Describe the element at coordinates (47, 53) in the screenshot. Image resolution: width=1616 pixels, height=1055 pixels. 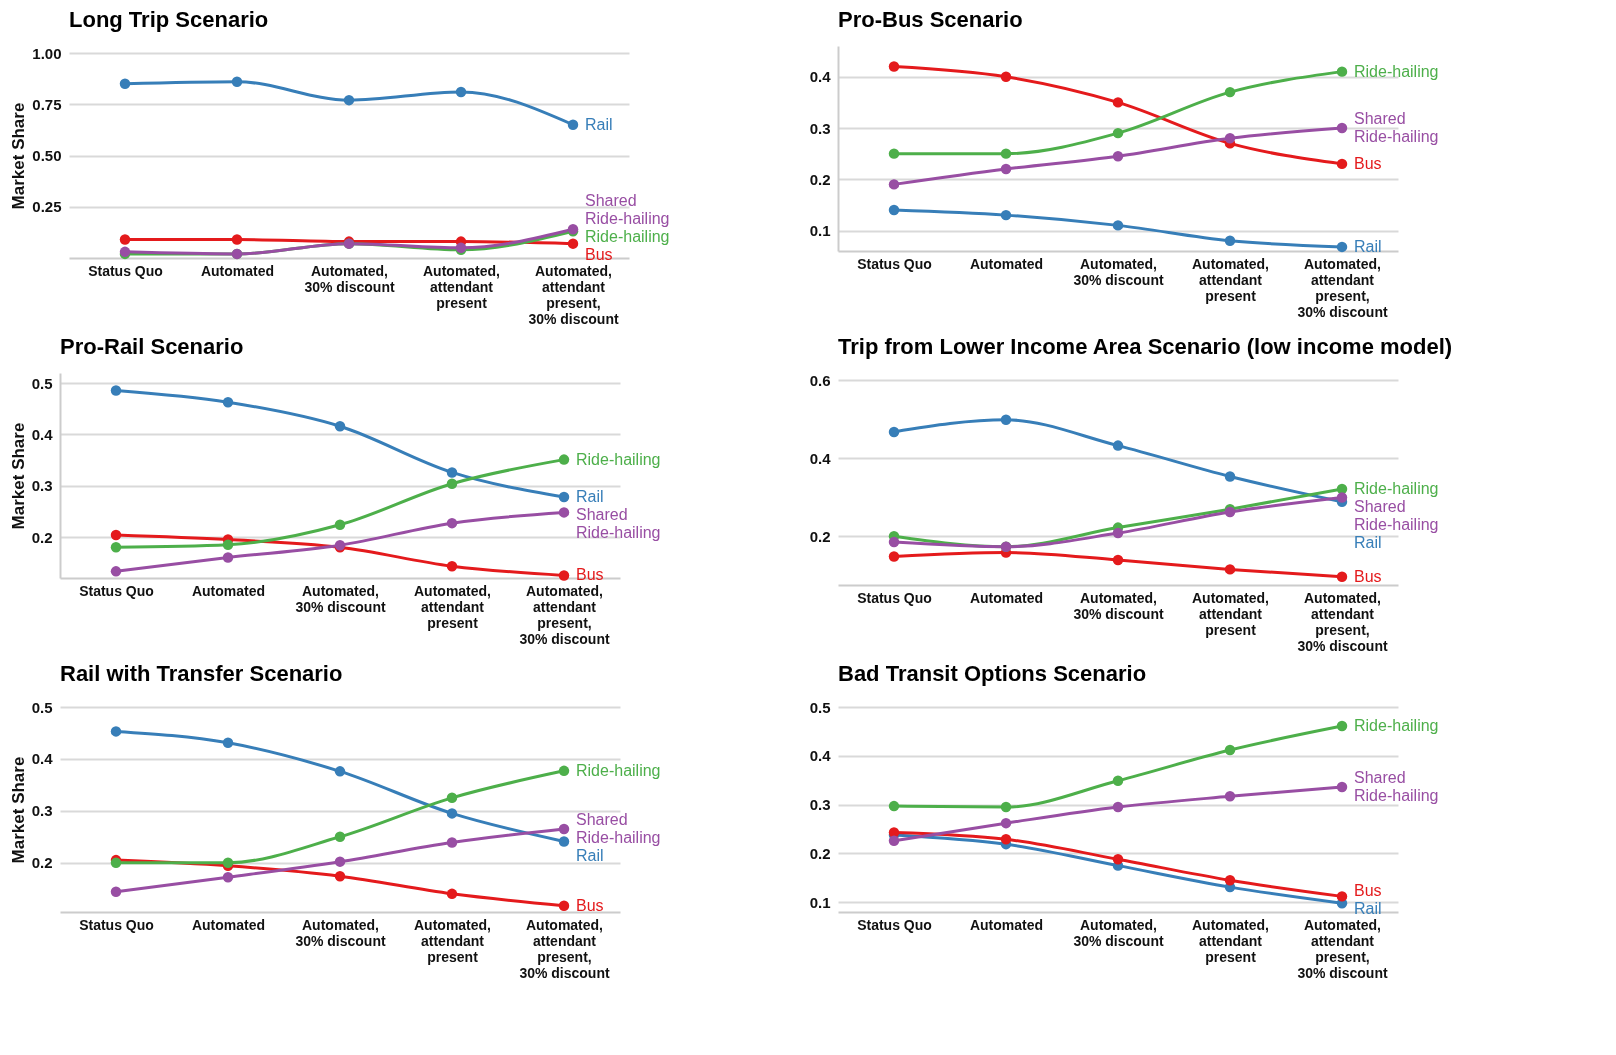
I see `y-tick-label: 1.00` at that location.